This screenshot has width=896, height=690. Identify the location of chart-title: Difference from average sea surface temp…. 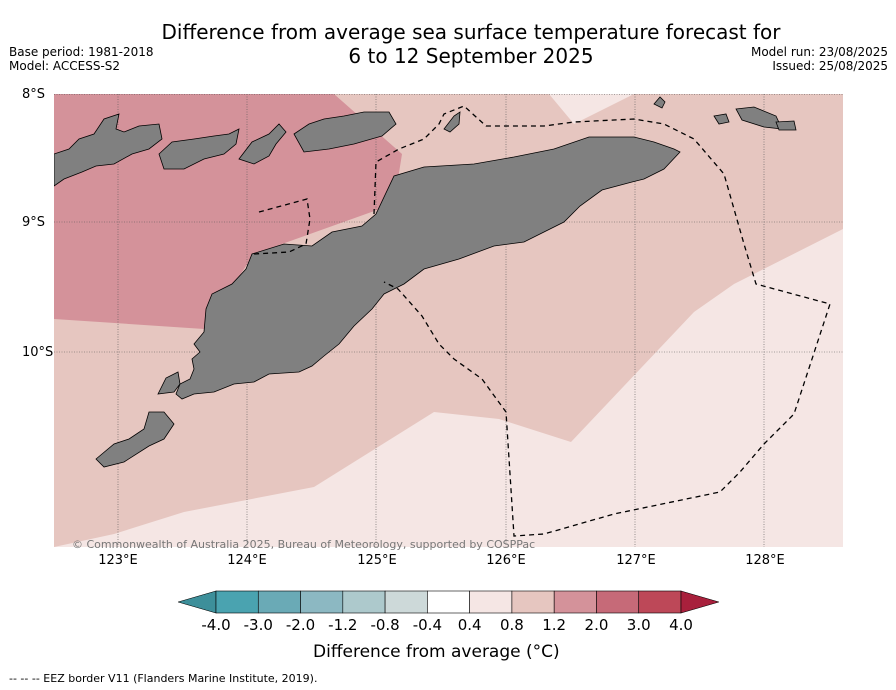
(448, 44).